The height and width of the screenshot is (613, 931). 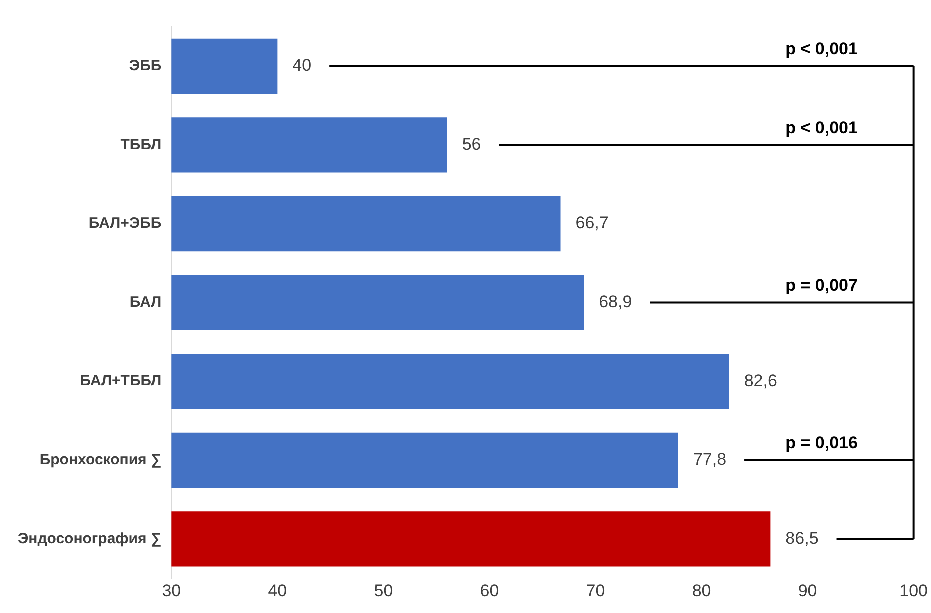 I want to click on y-tick-label: БАЛ, so click(x=146, y=302).